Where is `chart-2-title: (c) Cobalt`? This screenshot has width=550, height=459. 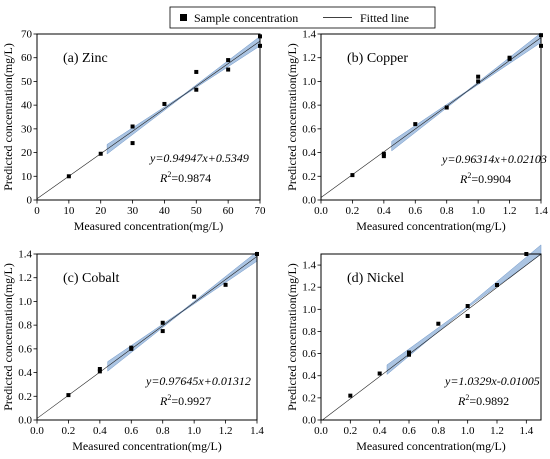 chart-2-title: (c) Cobalt is located at coordinates (91, 278).